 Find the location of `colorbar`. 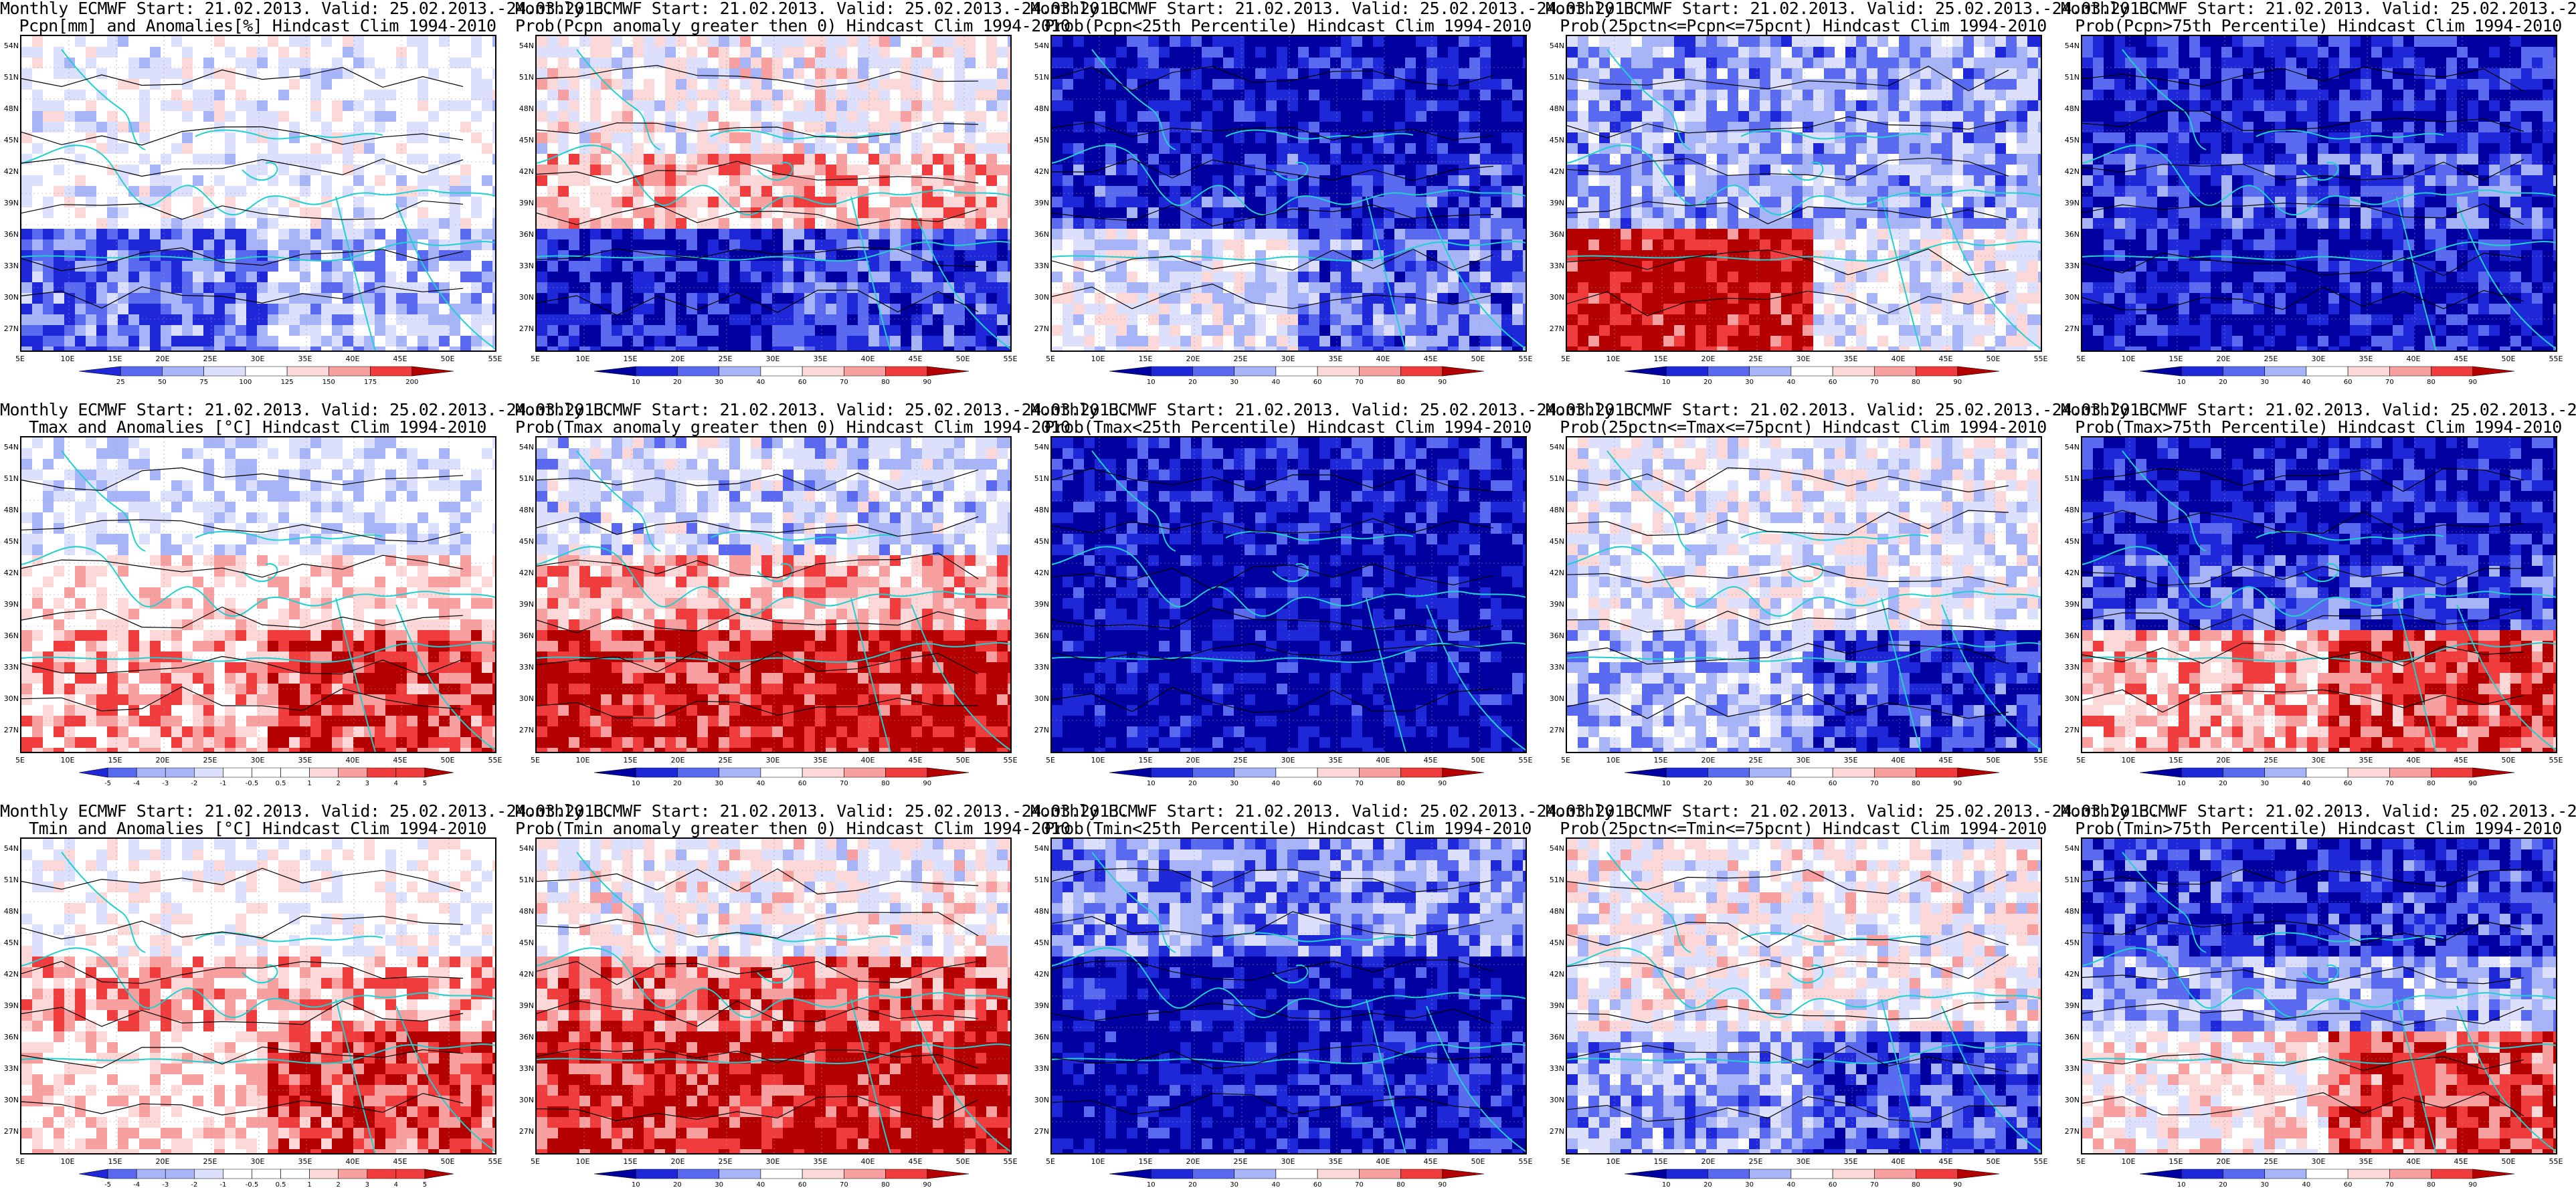

colorbar is located at coordinates (266, 1174).